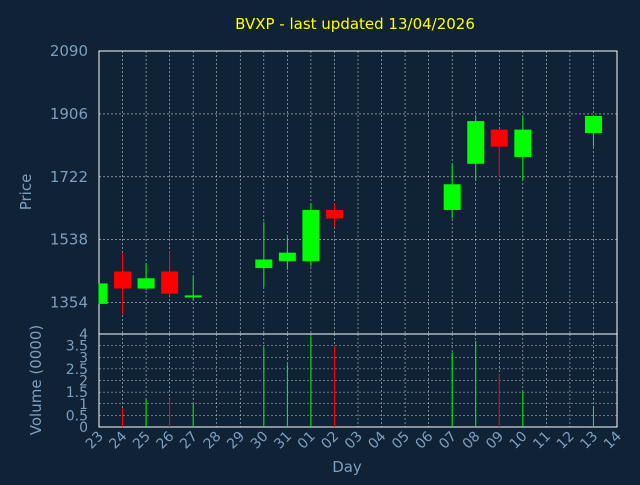 This screenshot has width=640, height=485. What do you see at coordinates (358, 381) in the screenshot?
I see `volume-bars-layer` at bounding box center [358, 381].